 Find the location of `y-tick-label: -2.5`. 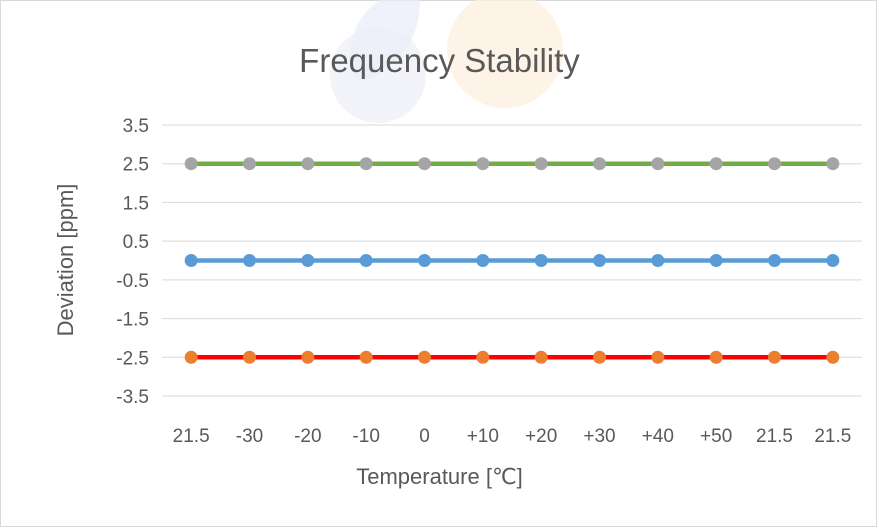

y-tick-label: -2.5 is located at coordinates (132, 358).